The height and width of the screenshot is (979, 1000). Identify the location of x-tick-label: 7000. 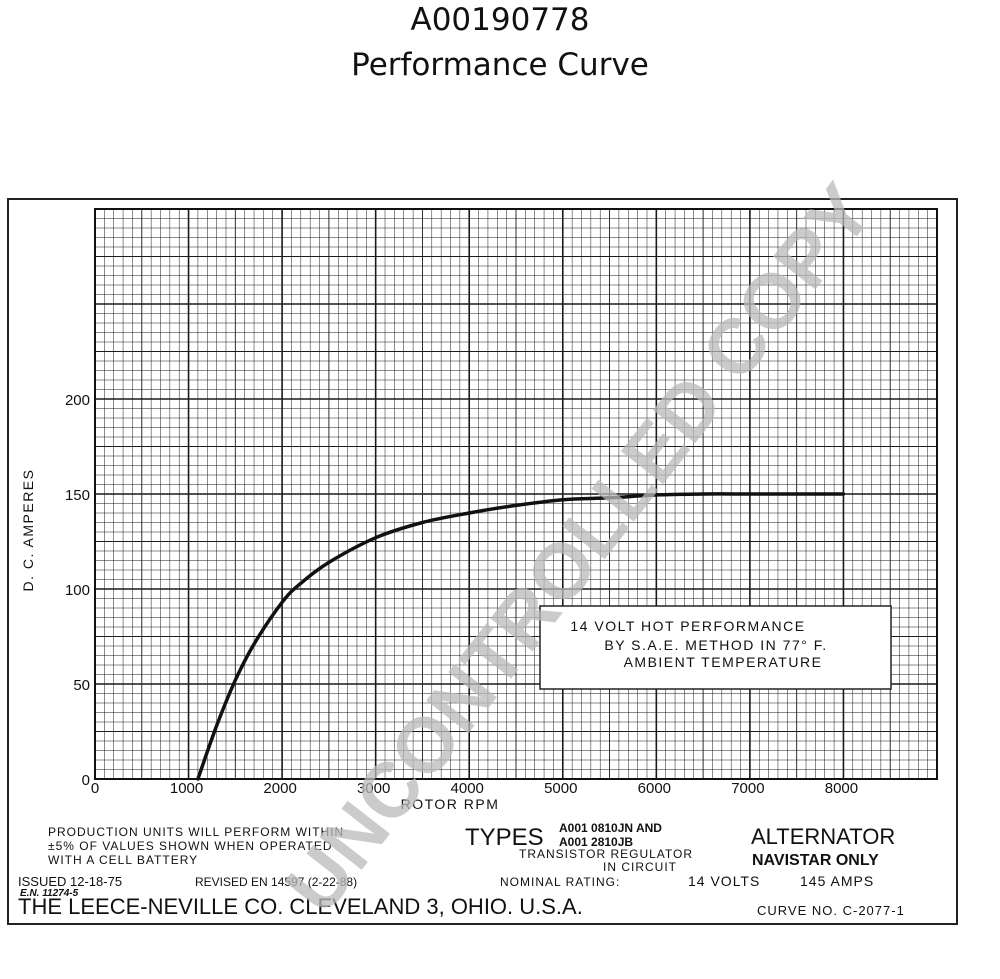
(747, 788).